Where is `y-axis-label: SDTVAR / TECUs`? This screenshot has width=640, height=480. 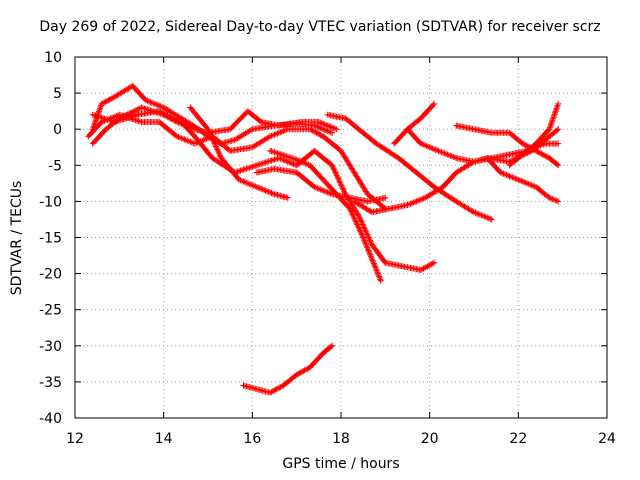
y-axis-label: SDTVAR / TECUs is located at coordinates (17, 238).